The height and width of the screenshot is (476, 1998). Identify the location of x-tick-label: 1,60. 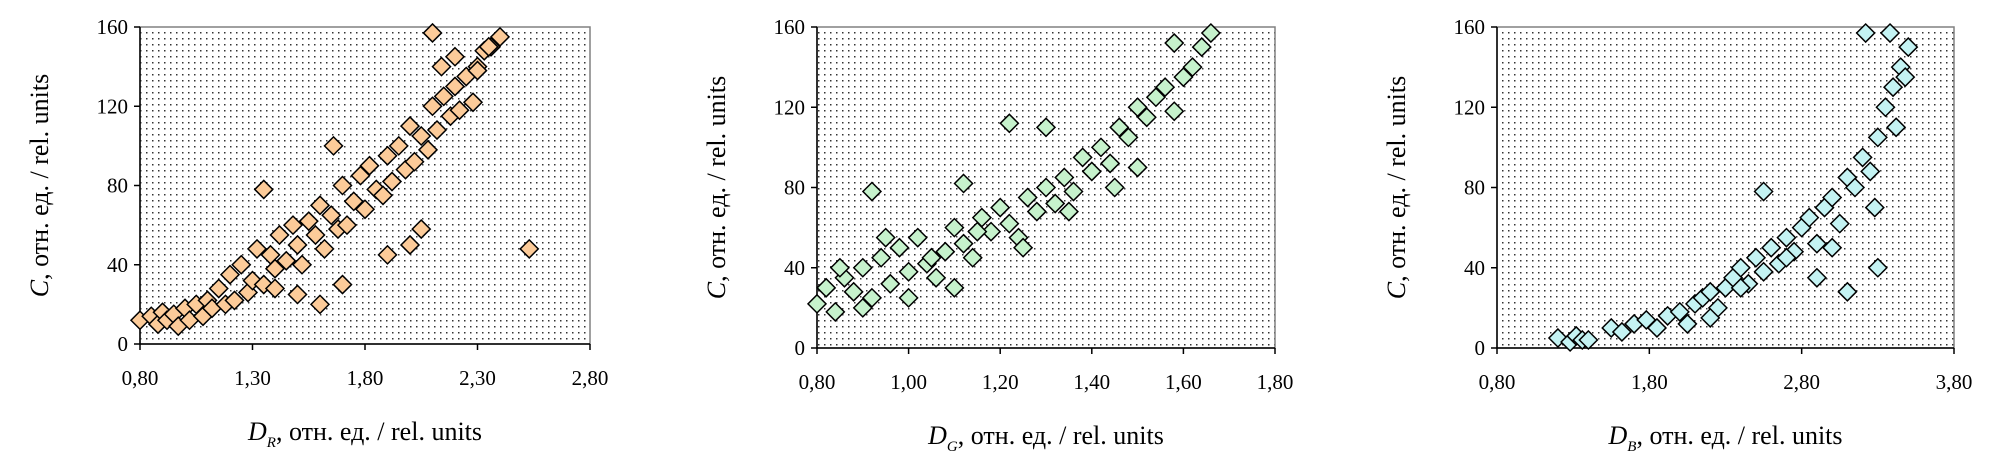
(1183, 382).